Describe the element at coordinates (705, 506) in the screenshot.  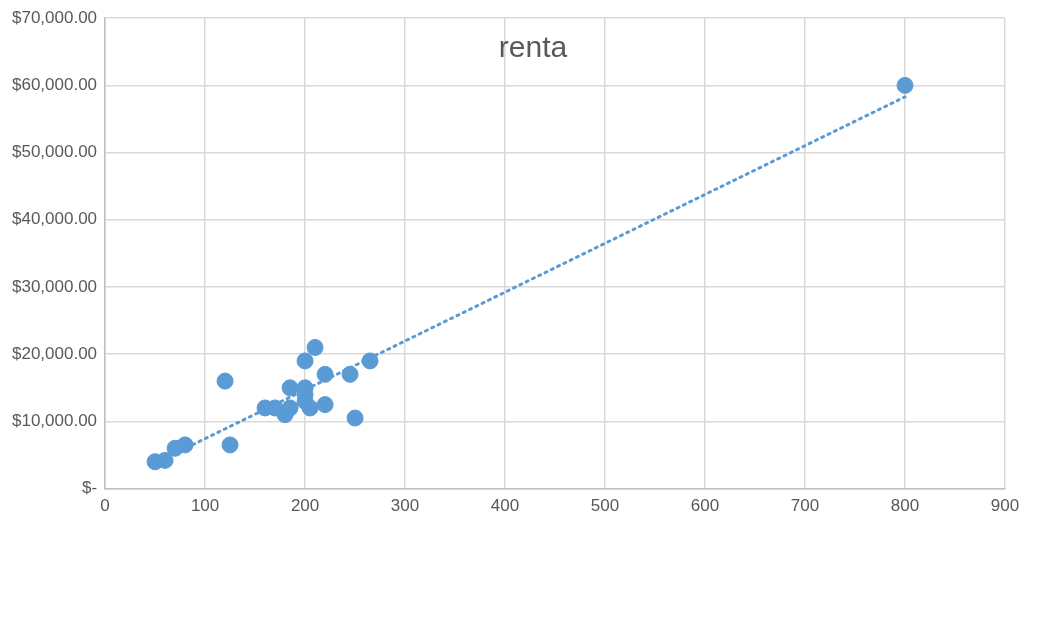
I see `x-tick-label: 600` at that location.